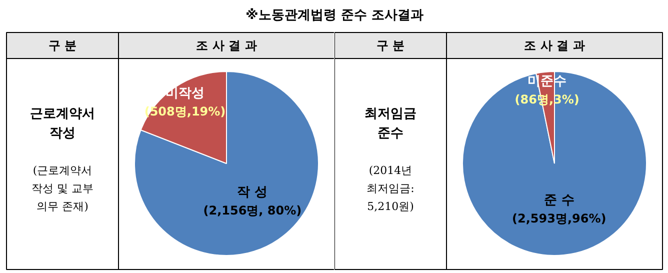 The height and width of the screenshot is (273, 668). I want to click on data-label: (2,593명,96%), so click(559, 218).